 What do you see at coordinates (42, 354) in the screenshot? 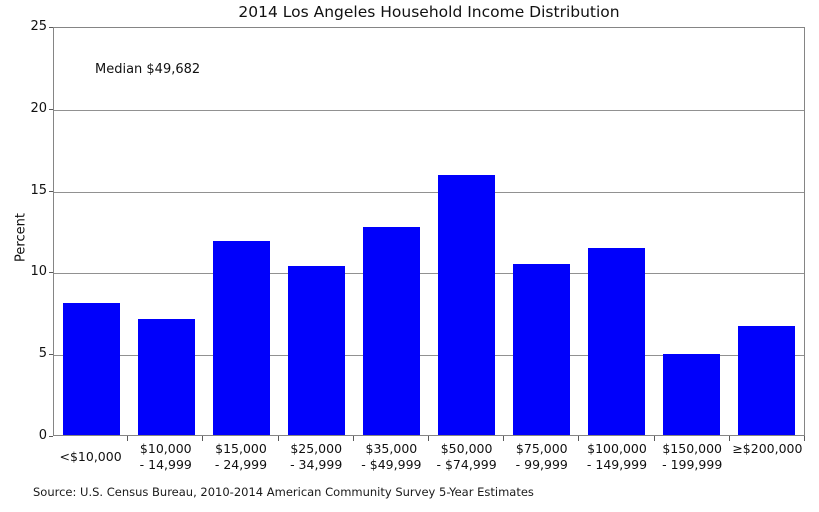
I see `y-tick-label: 5` at bounding box center [42, 354].